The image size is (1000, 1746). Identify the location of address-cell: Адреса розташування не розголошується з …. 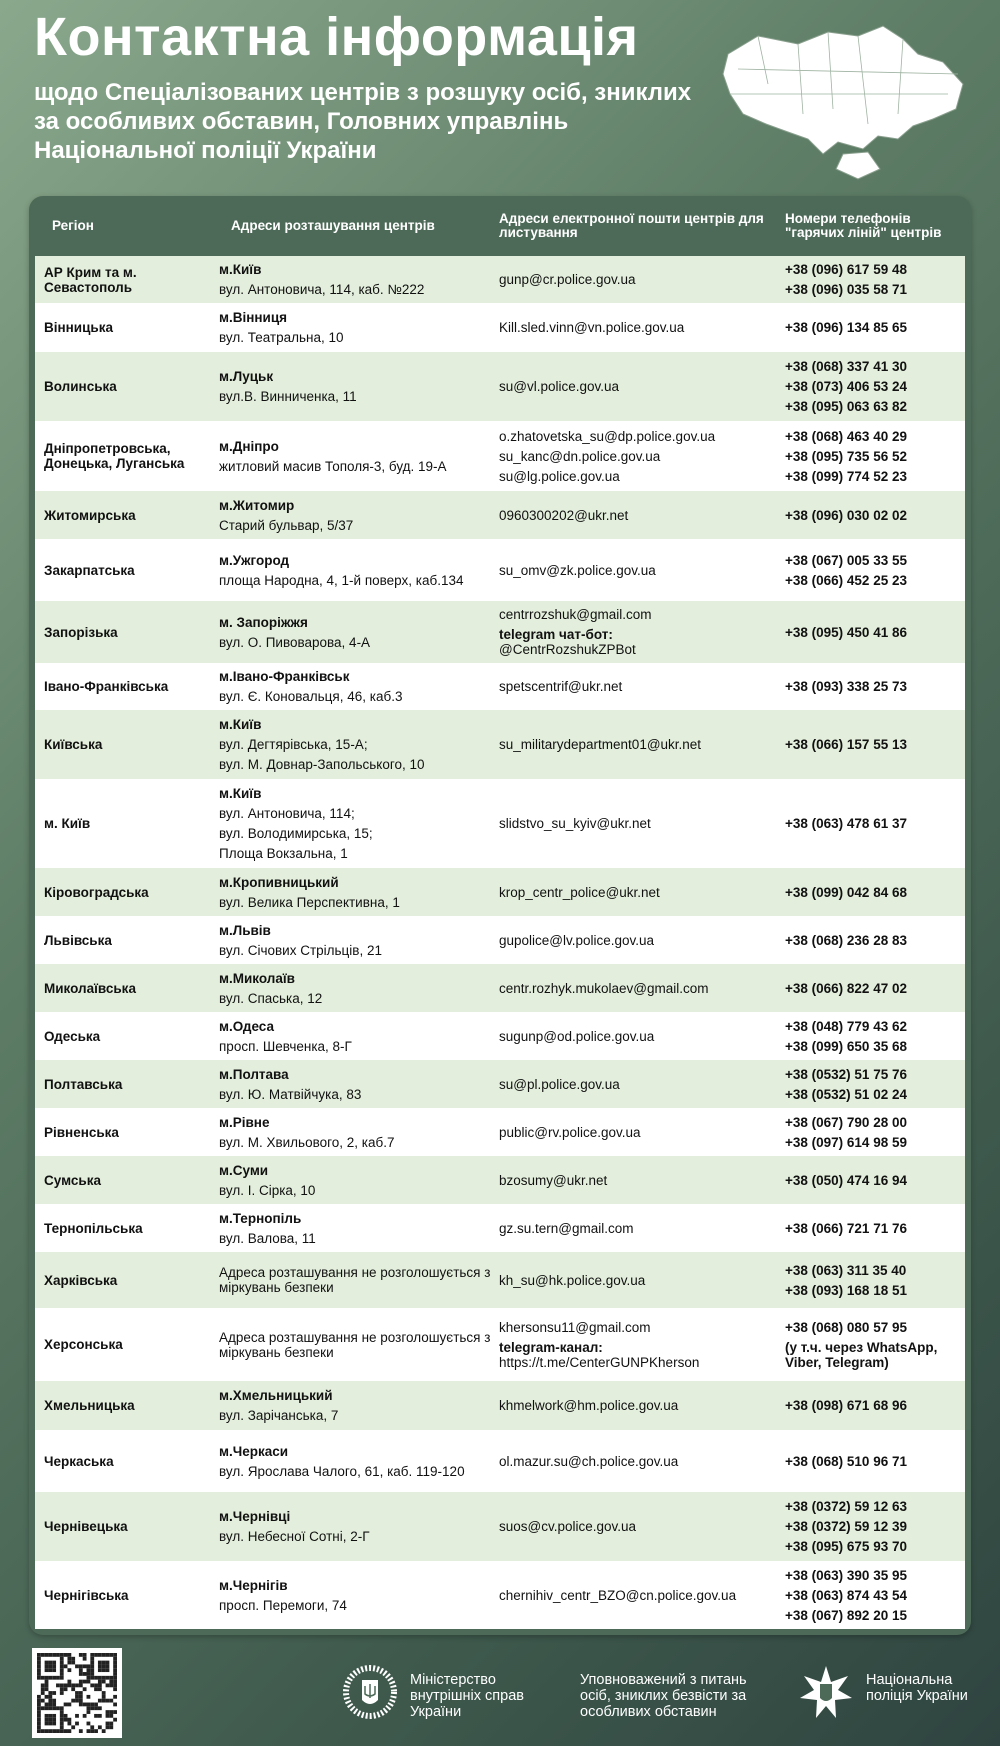
(353, 1345).